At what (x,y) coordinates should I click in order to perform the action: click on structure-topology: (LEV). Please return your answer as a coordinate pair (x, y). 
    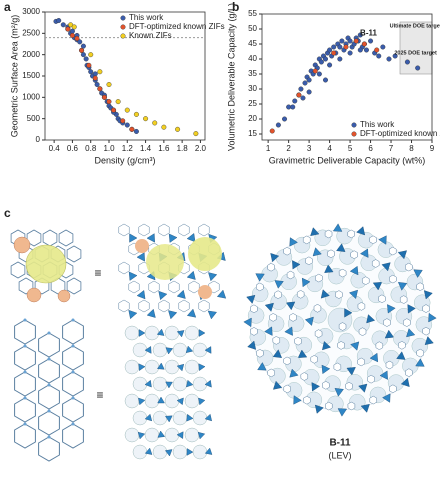
    Looking at the image, I should click on (339, 455).